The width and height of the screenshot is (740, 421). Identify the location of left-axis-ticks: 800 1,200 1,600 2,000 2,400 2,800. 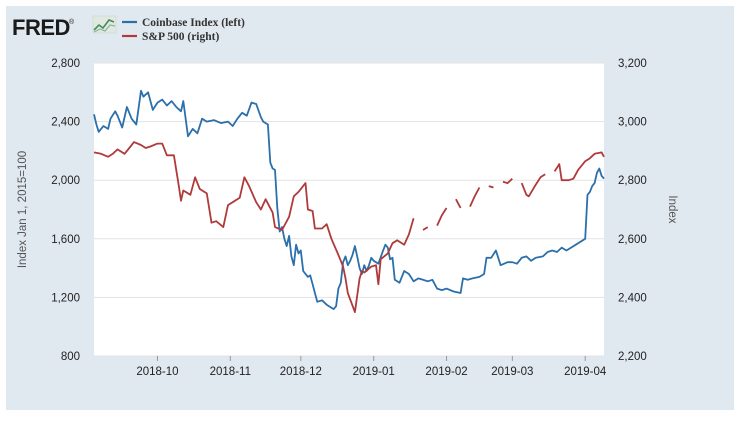
(65, 210).